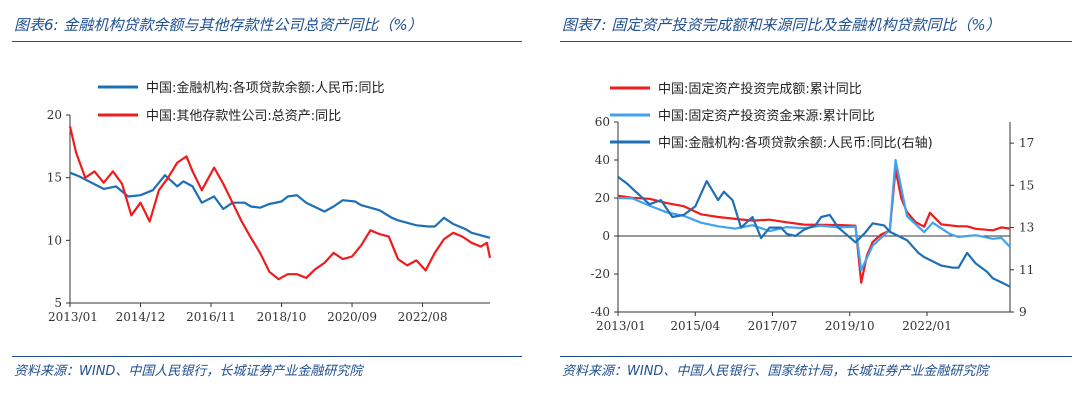  I want to click on y-tick-label: 10, so click(54, 240).